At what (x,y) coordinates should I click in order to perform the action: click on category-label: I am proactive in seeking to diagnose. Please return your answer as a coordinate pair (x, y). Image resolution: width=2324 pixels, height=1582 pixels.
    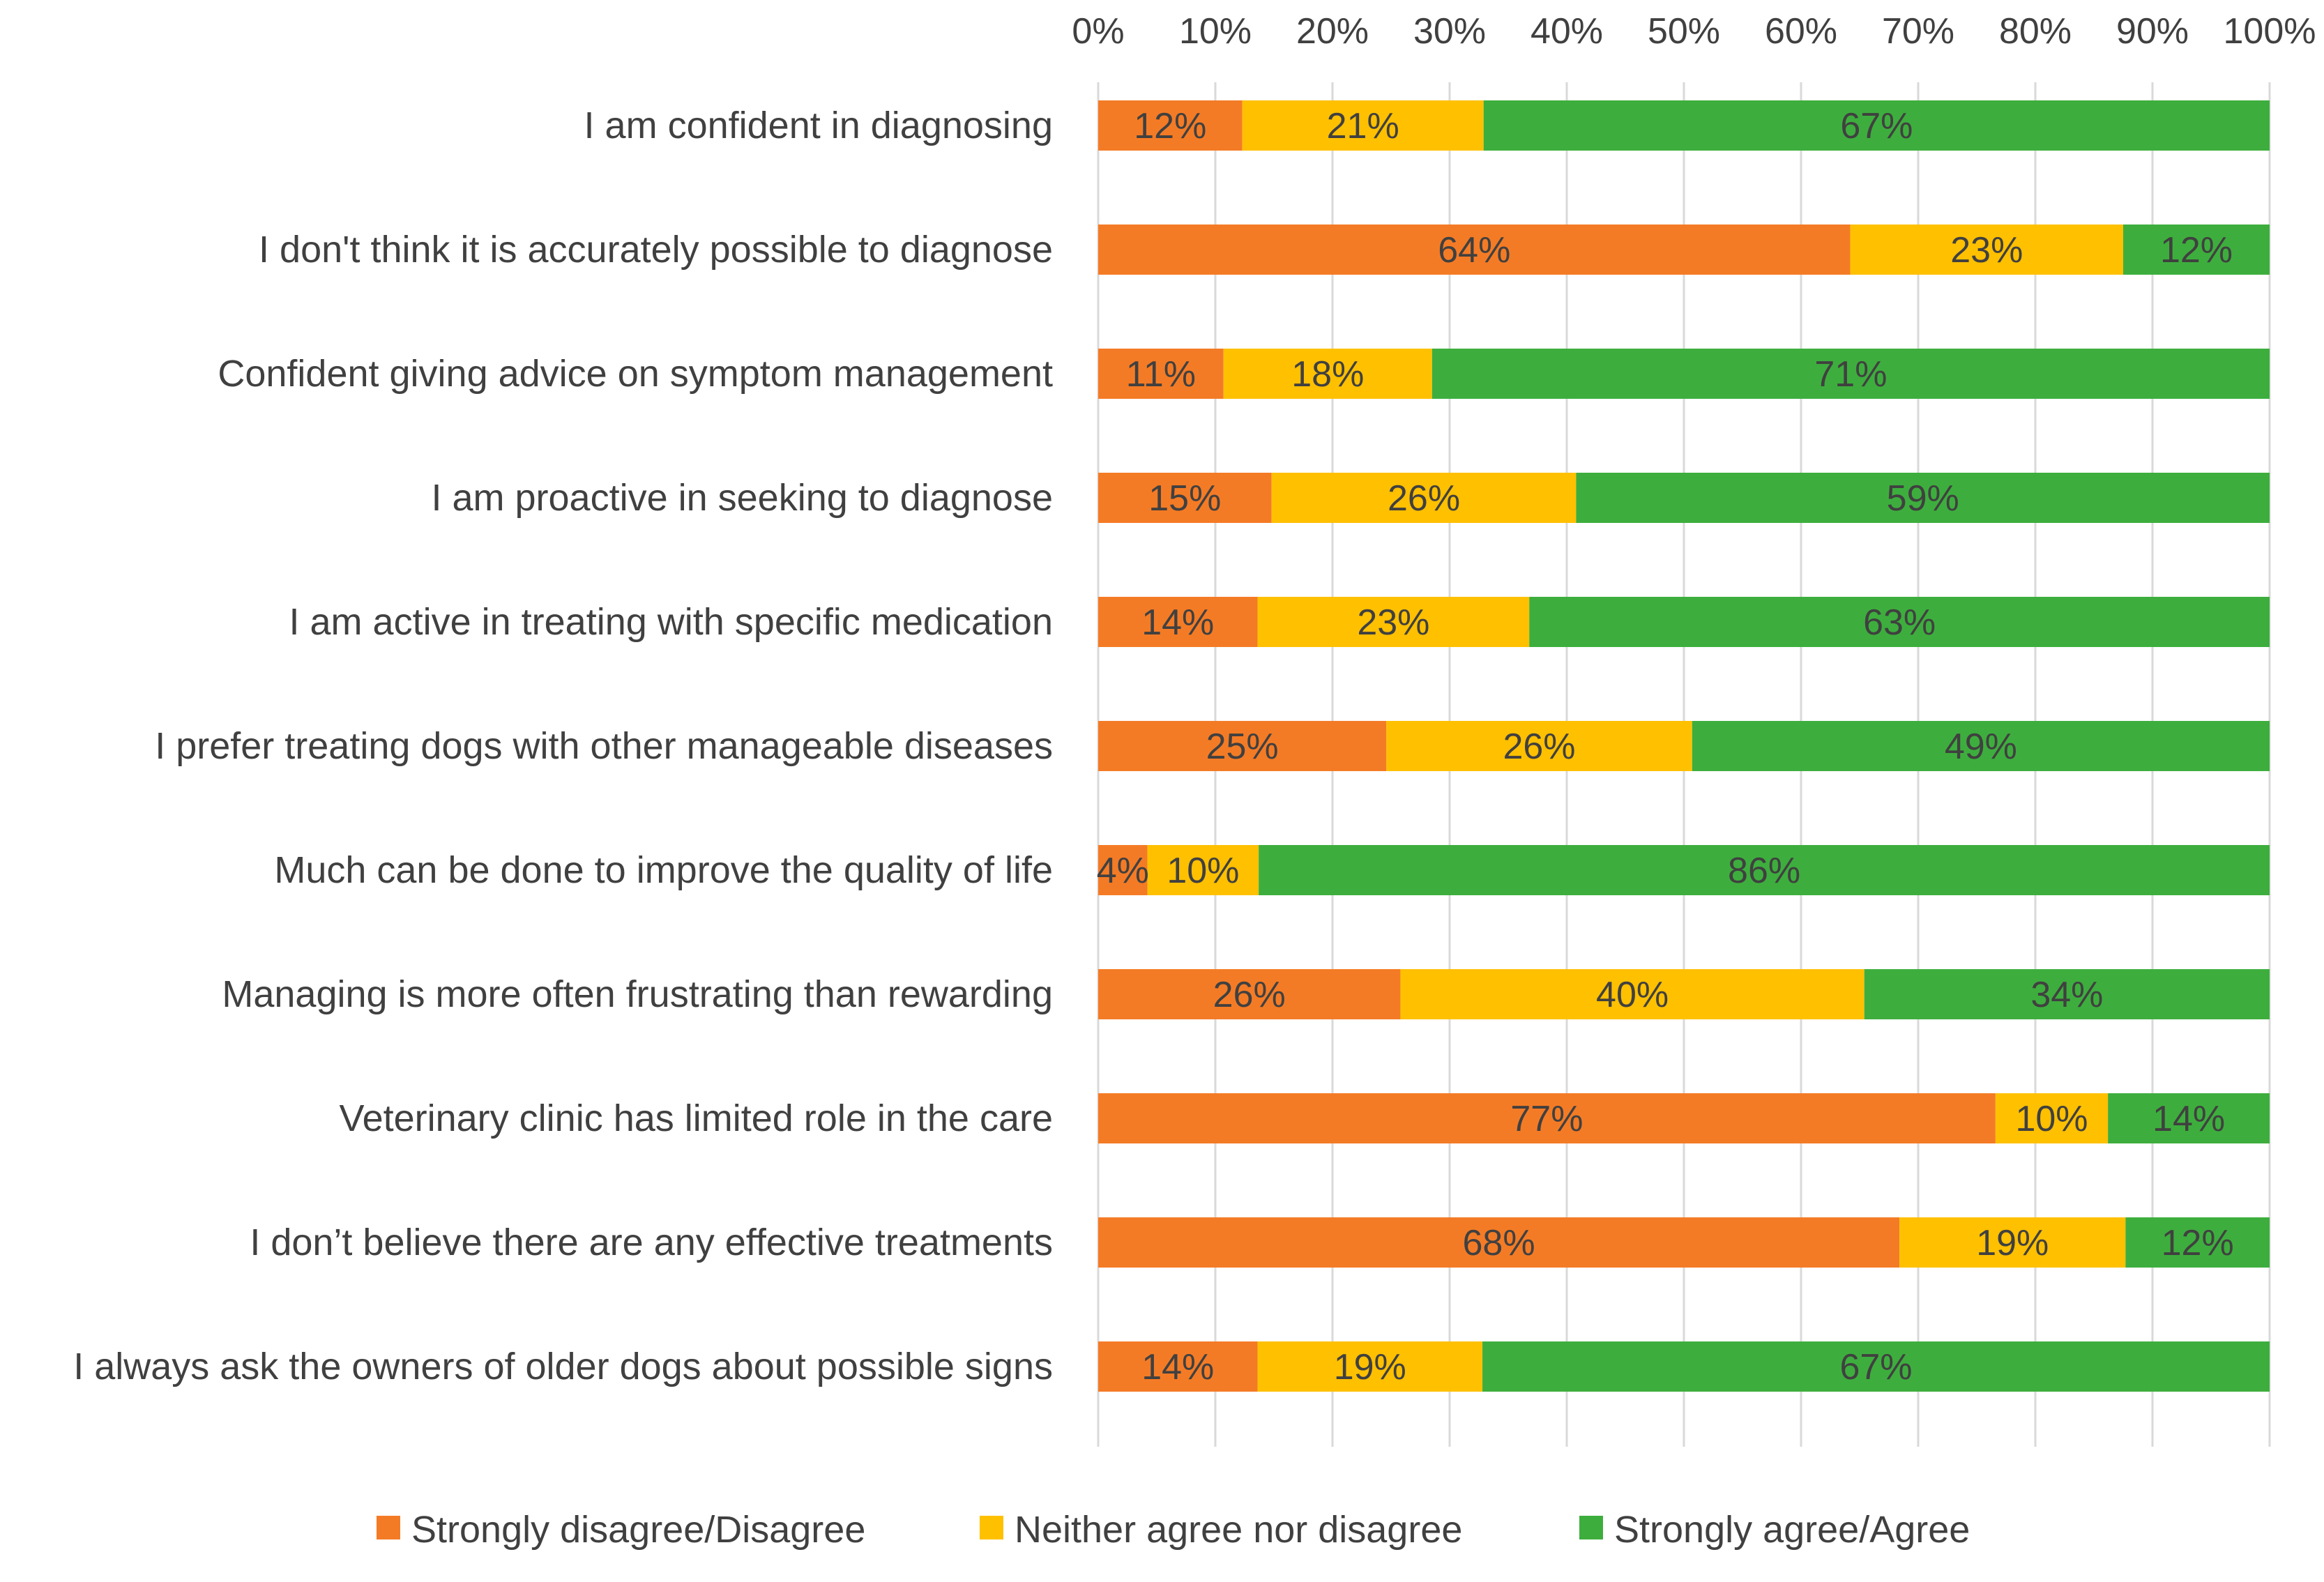
    Looking at the image, I should click on (742, 498).